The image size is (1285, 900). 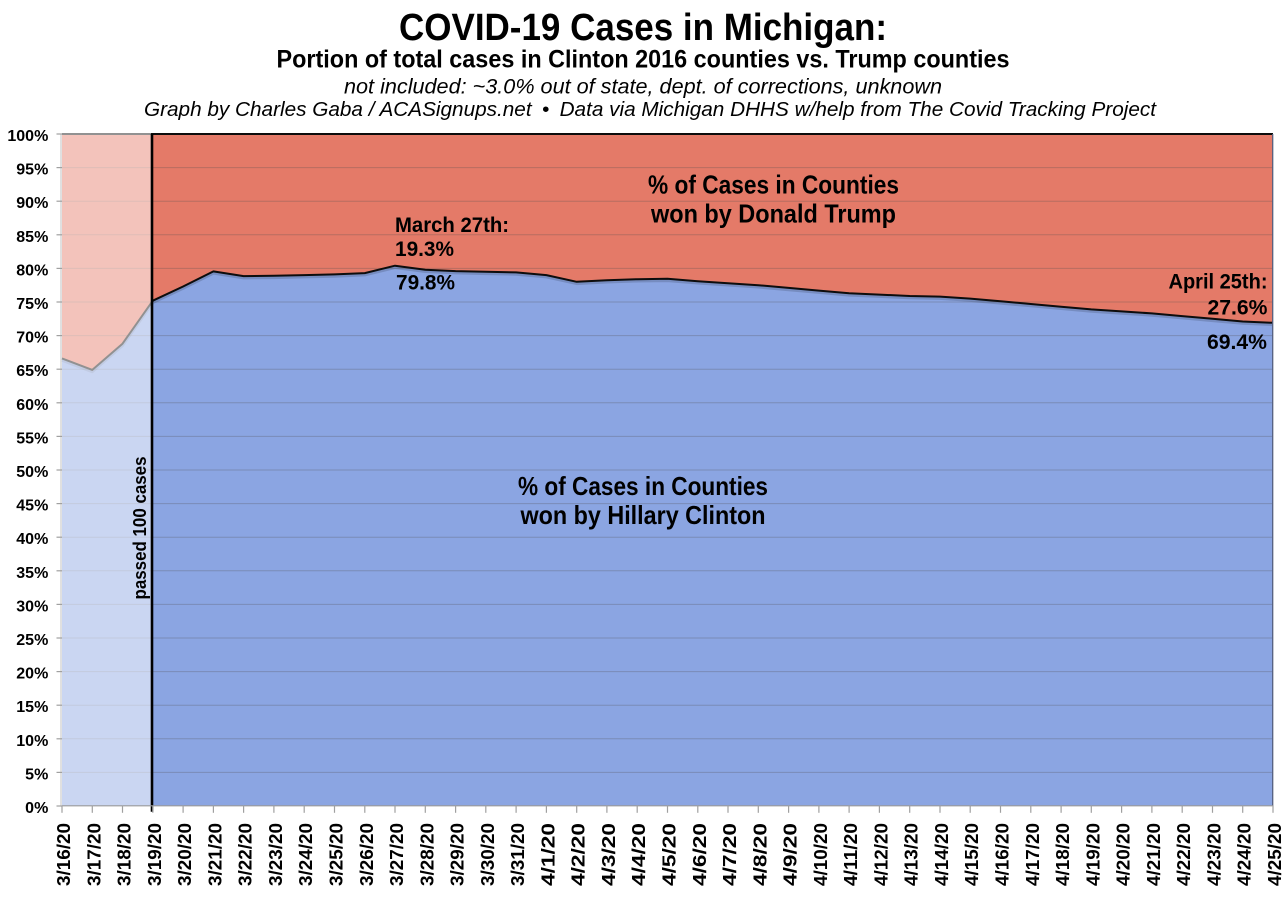 What do you see at coordinates (700, 854) in the screenshot?
I see `svg-text: 4/6/20` at bounding box center [700, 854].